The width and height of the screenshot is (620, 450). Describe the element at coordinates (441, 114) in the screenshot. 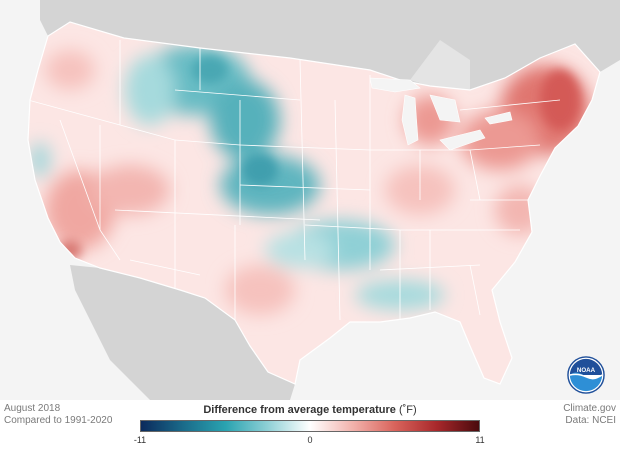

I see `great-lakes` at that location.